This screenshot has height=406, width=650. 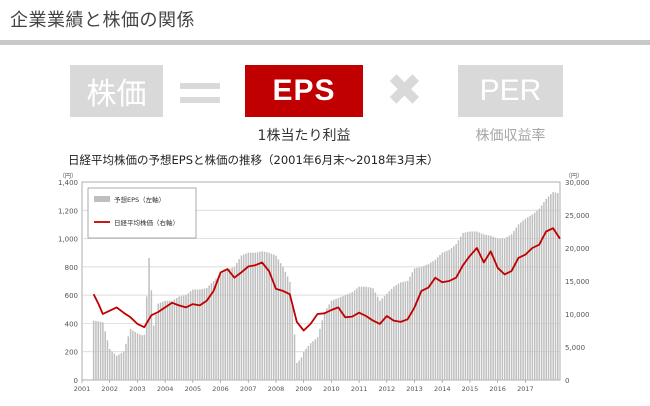 What do you see at coordinates (68, 211) in the screenshot?
I see `left-tick-label: 1,200` at bounding box center [68, 211].